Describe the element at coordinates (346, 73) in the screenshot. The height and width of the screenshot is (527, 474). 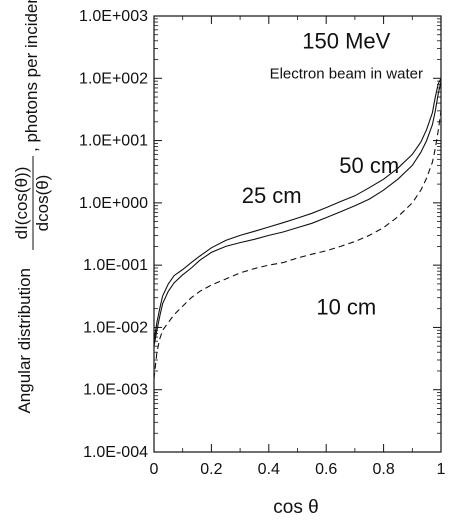
I see `annotation-label: Electron beam in water` at that location.